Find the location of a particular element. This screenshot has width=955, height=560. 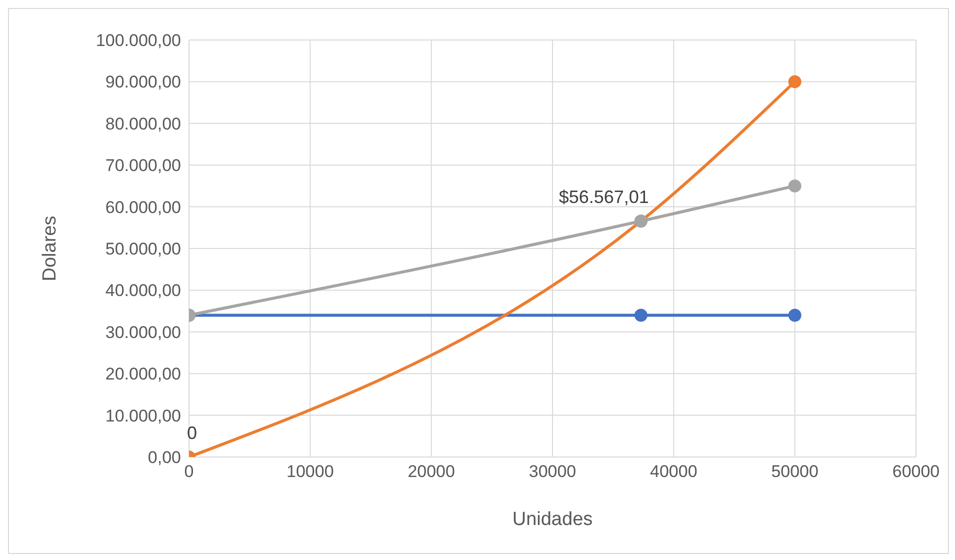

y-tick-label: 80.000,00 is located at coordinates (143, 124).